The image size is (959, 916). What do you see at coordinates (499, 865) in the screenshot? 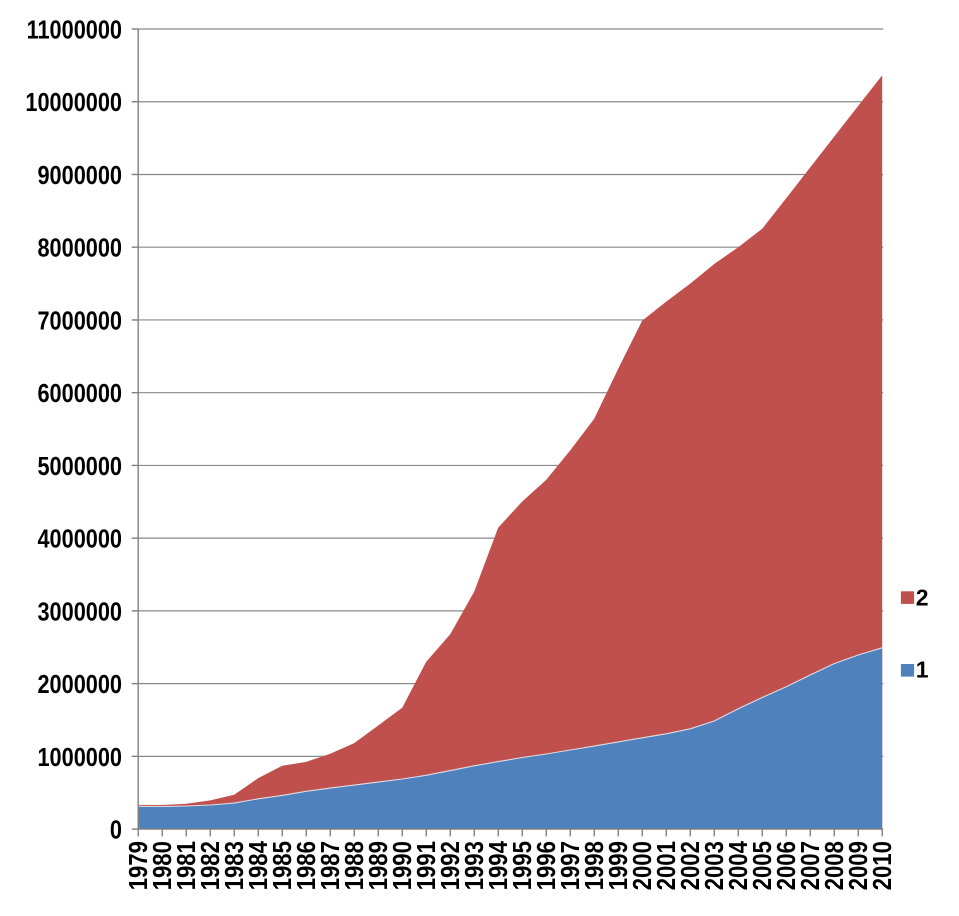
I see `svg-text: 1994` at bounding box center [499, 865].